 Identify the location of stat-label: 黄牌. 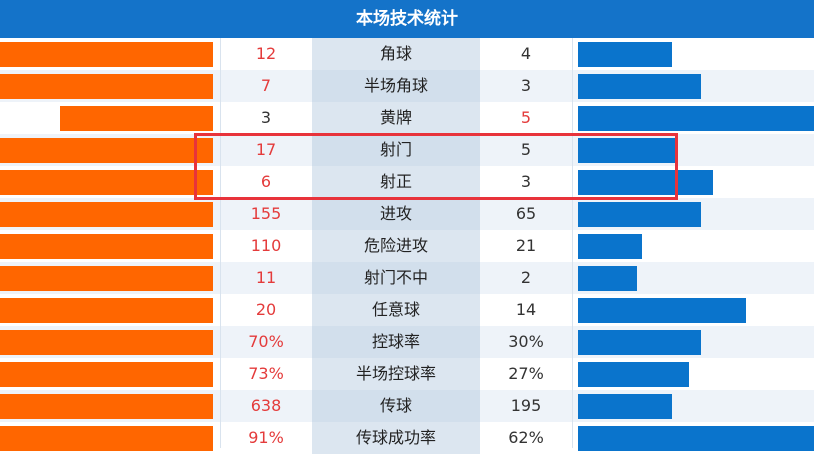
(396, 118).